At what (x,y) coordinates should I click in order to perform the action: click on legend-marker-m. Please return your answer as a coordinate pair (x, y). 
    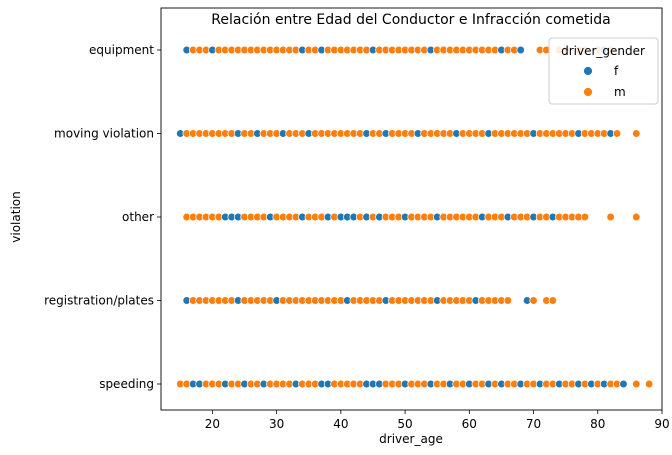
    Looking at the image, I should click on (588, 92).